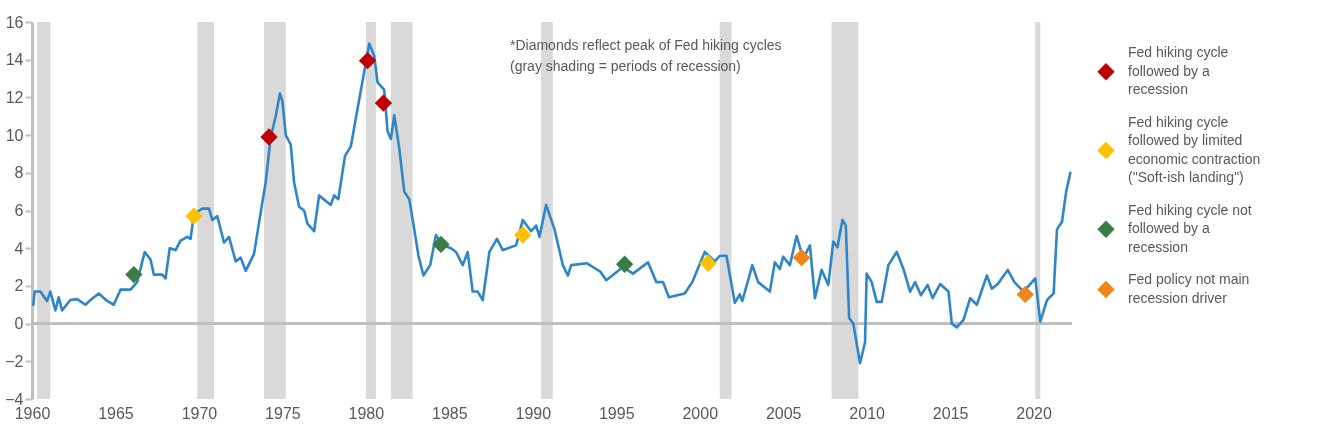 This screenshot has height=428, width=1318. Describe the element at coordinates (700, 413) in the screenshot. I see `x-tick-label: 2000` at that location.